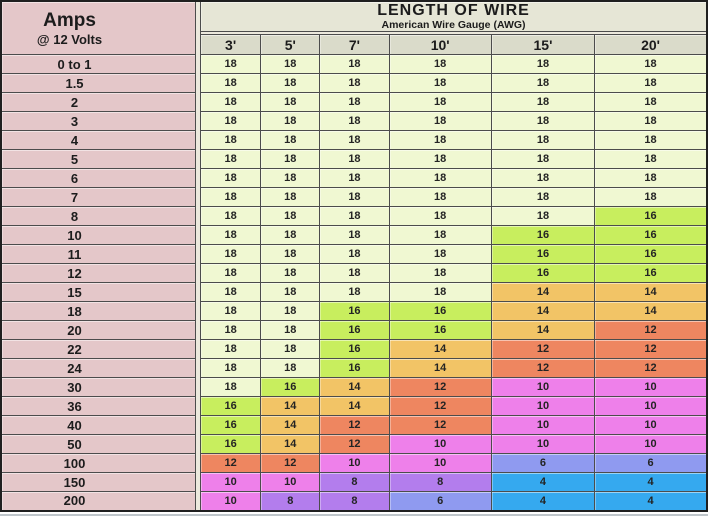 This screenshot has width=708, height=516. Describe the element at coordinates (98, 406) in the screenshot. I see `amps-row-label: 36` at that location.